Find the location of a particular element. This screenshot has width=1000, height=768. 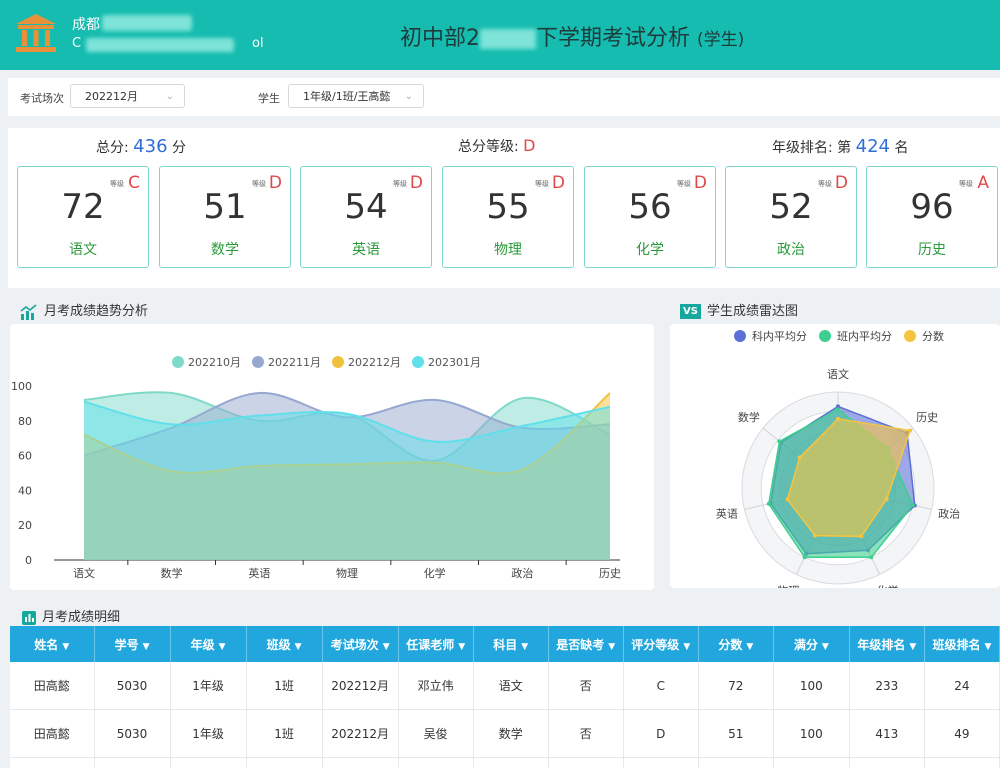

trend-title-text: 月考成绩趋势分析 is located at coordinates (96, 311).